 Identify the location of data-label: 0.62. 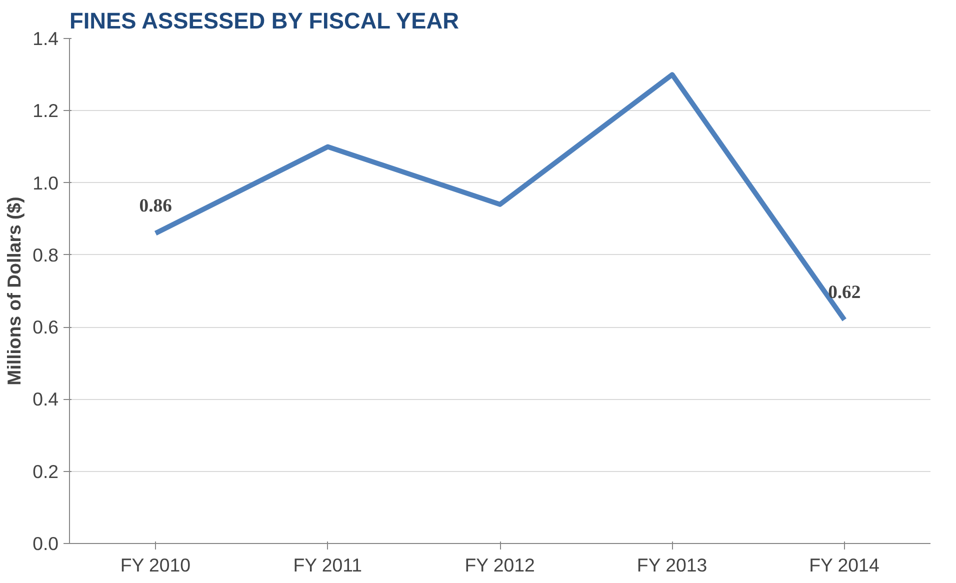
(844, 292).